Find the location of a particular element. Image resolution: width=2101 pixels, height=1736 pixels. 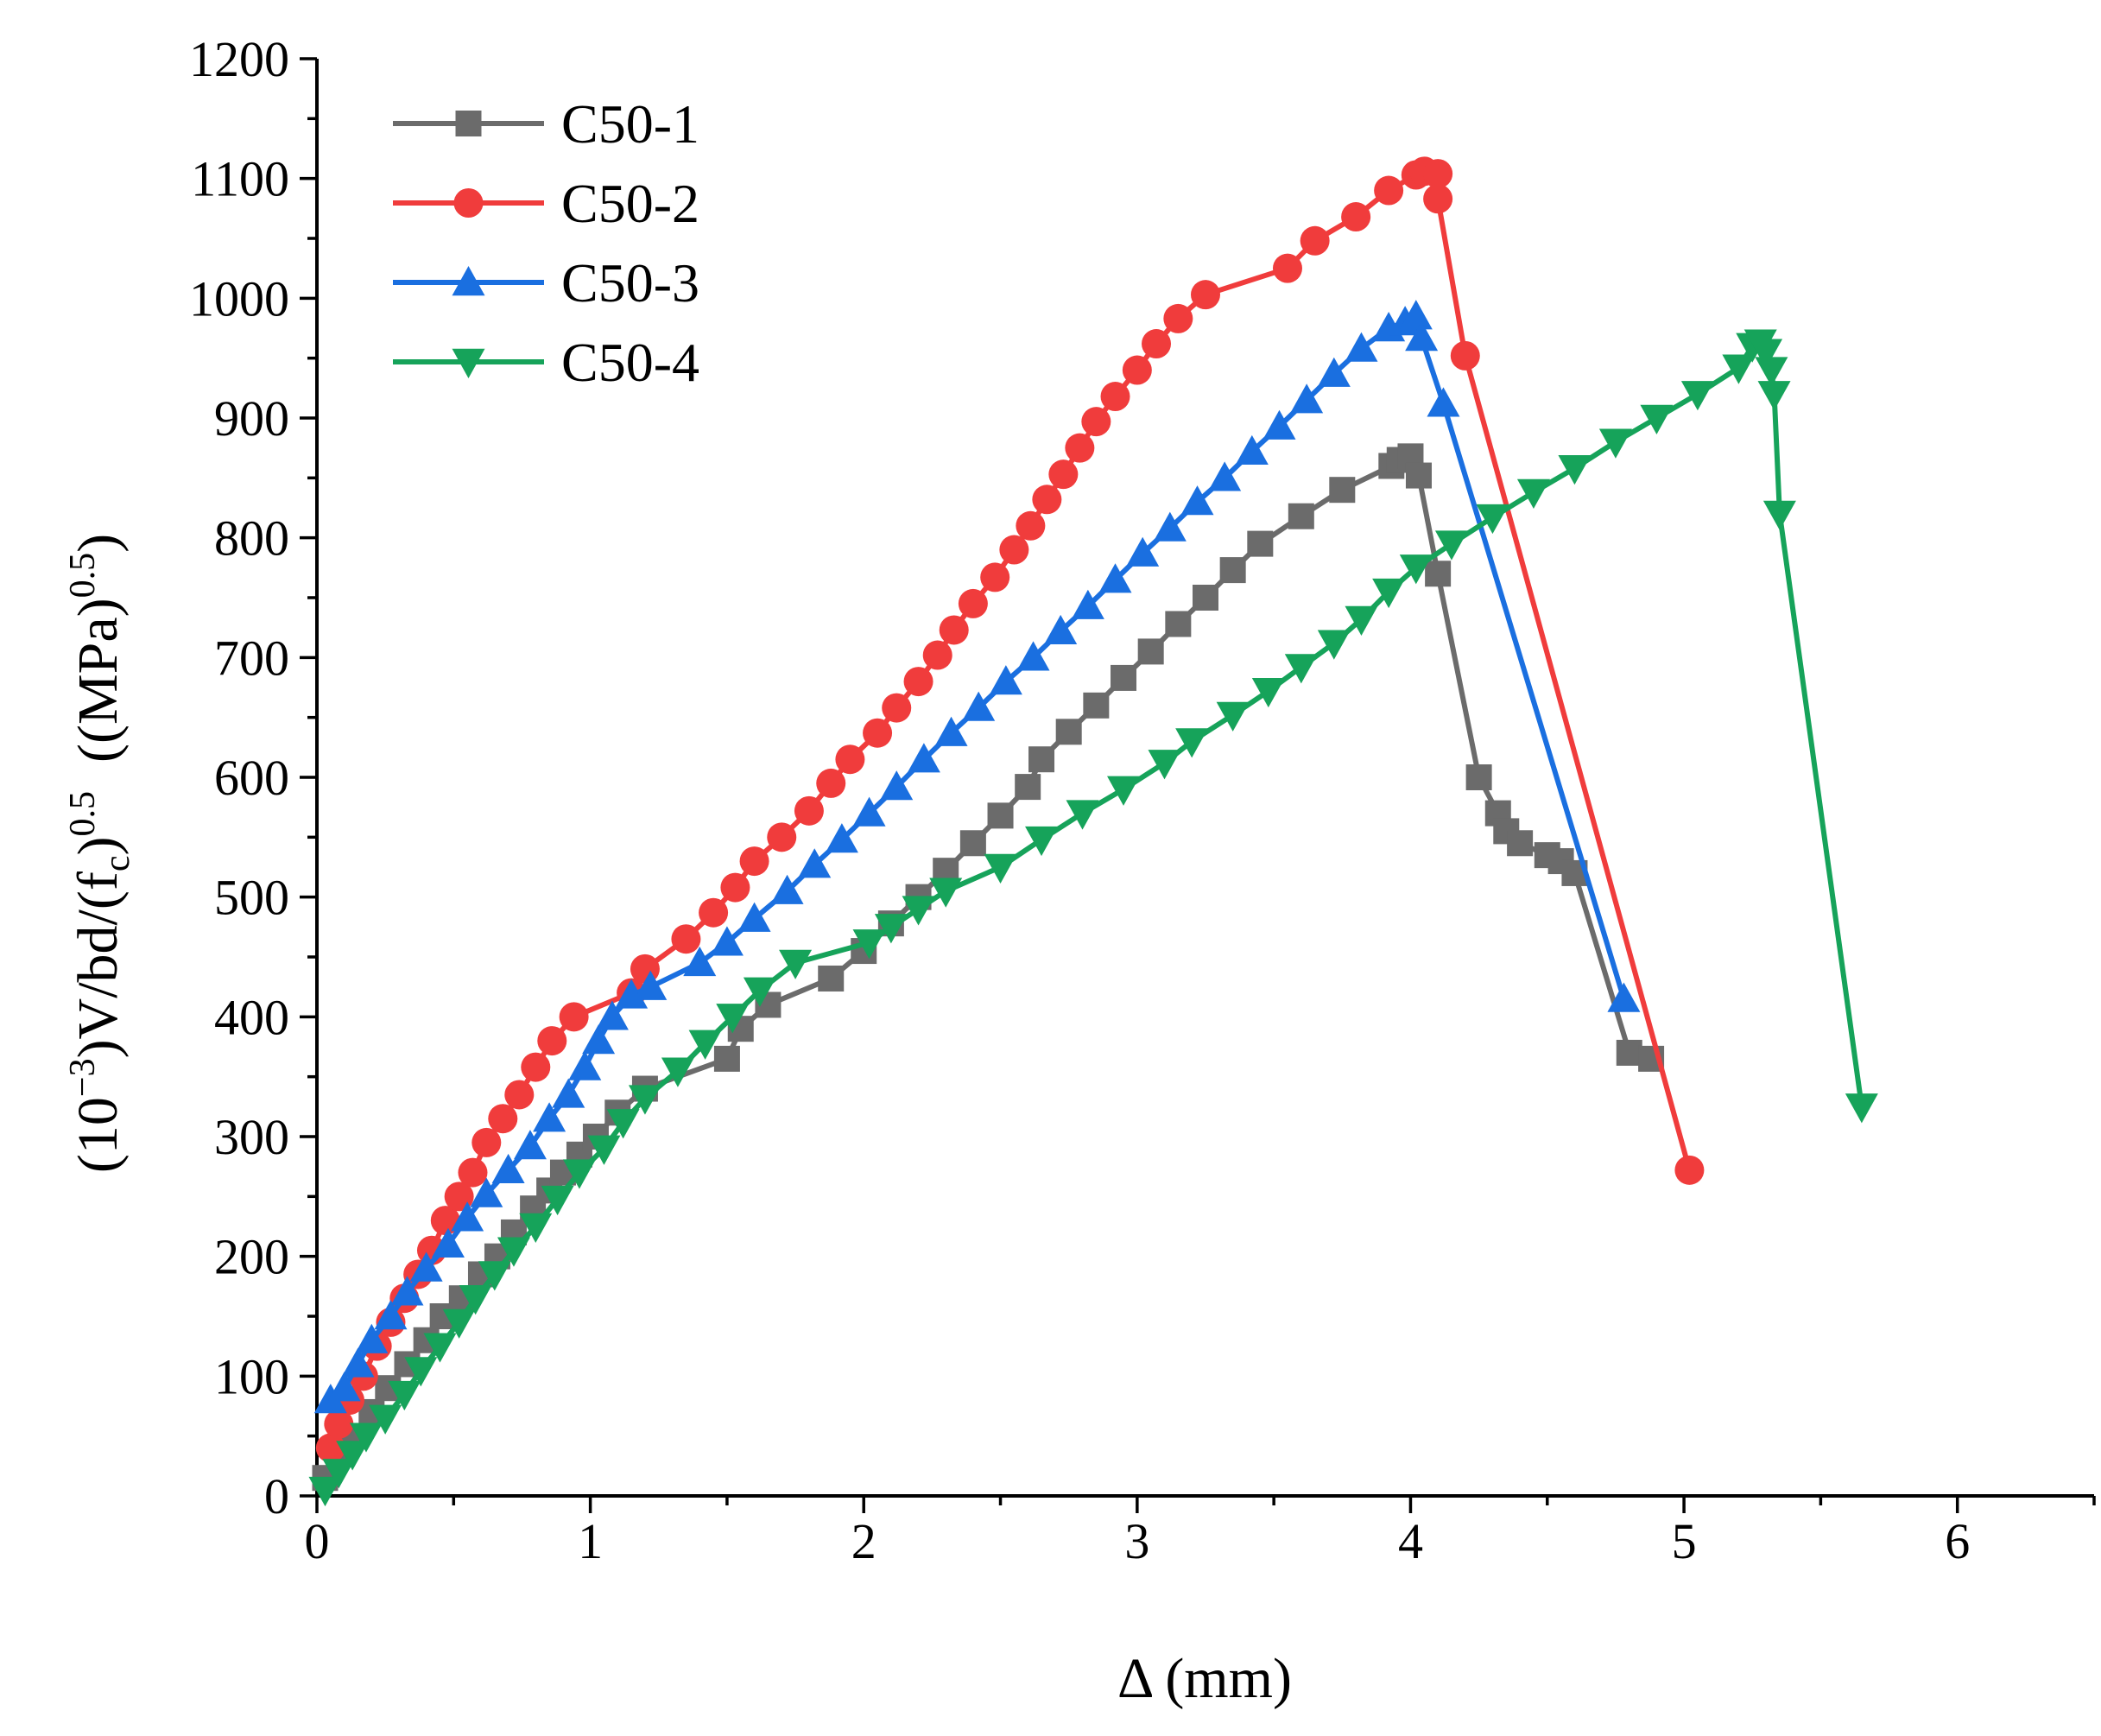

x-tick-label: 1 is located at coordinates (591, 1541).